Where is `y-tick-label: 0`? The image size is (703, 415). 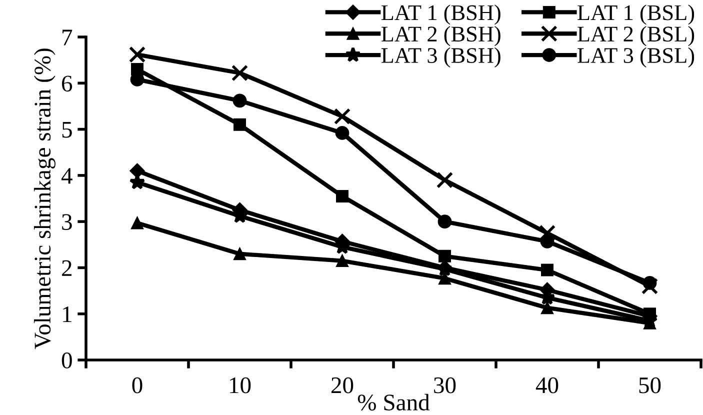
y-tick-label: 0 is located at coordinates (67, 360).